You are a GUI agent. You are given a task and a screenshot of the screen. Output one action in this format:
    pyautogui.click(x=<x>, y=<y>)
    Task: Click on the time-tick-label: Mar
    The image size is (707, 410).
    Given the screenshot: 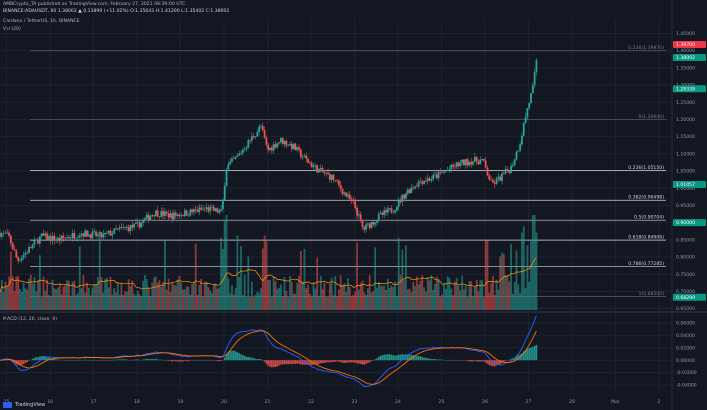 What is the action you would take?
    pyautogui.click(x=615, y=402)
    